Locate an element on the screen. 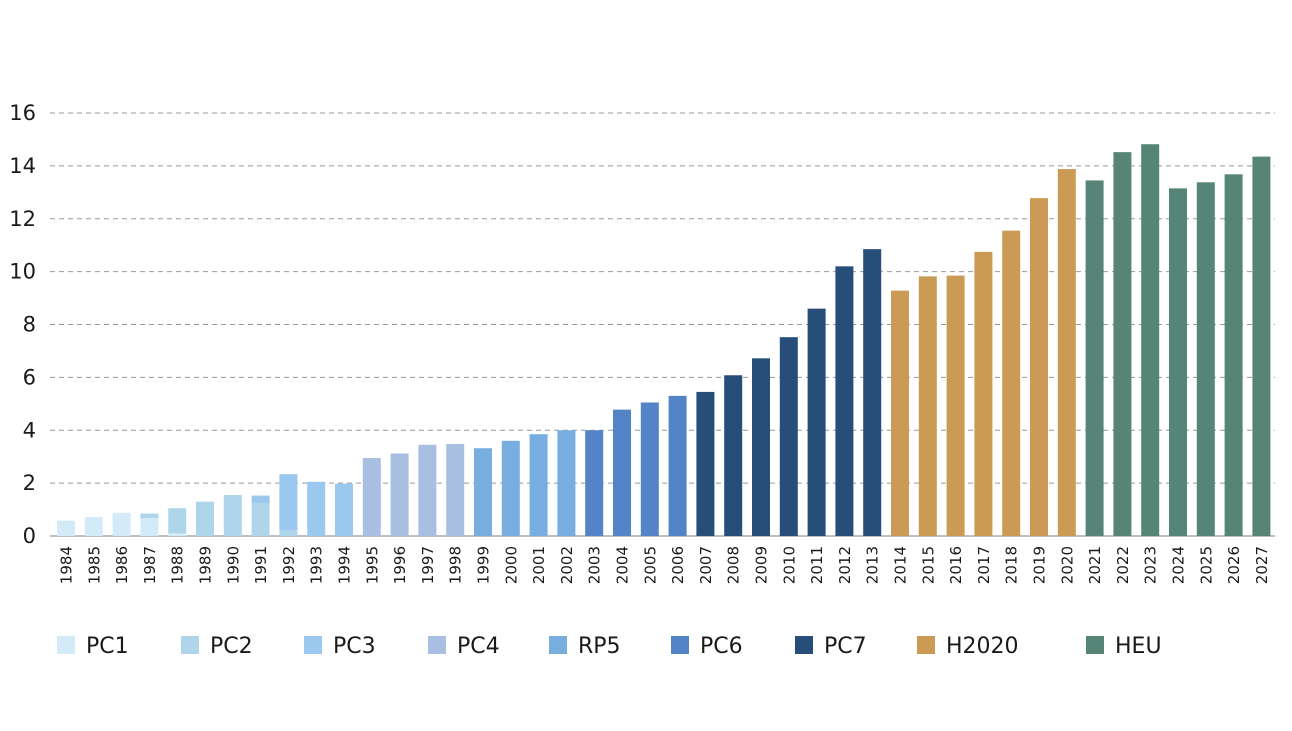 This screenshot has height=731, width=1292. x-tick-label: 2006 is located at coordinates (678, 565).